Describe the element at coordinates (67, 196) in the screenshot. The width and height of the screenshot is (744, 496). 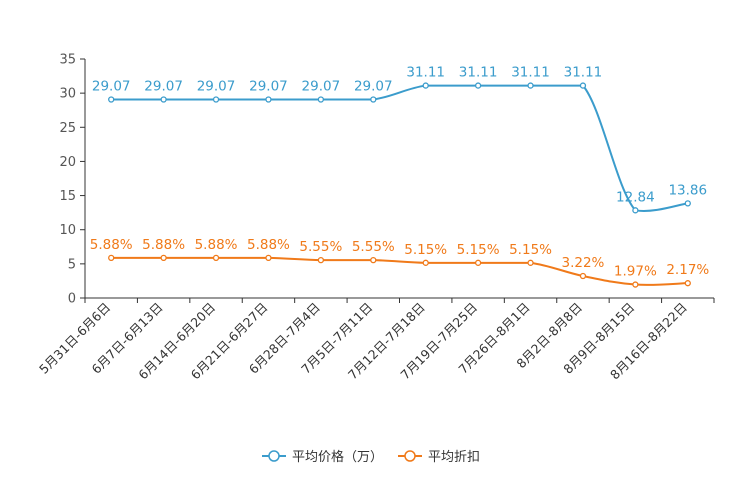
I see `y-tick-label: 15` at that location.